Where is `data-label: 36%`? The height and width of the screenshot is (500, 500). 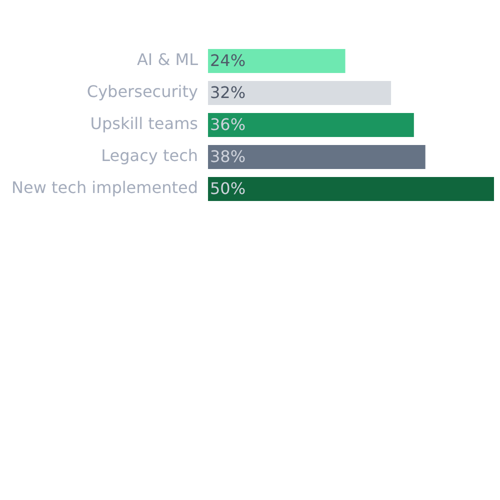 data-label: 36% is located at coordinates (228, 124).